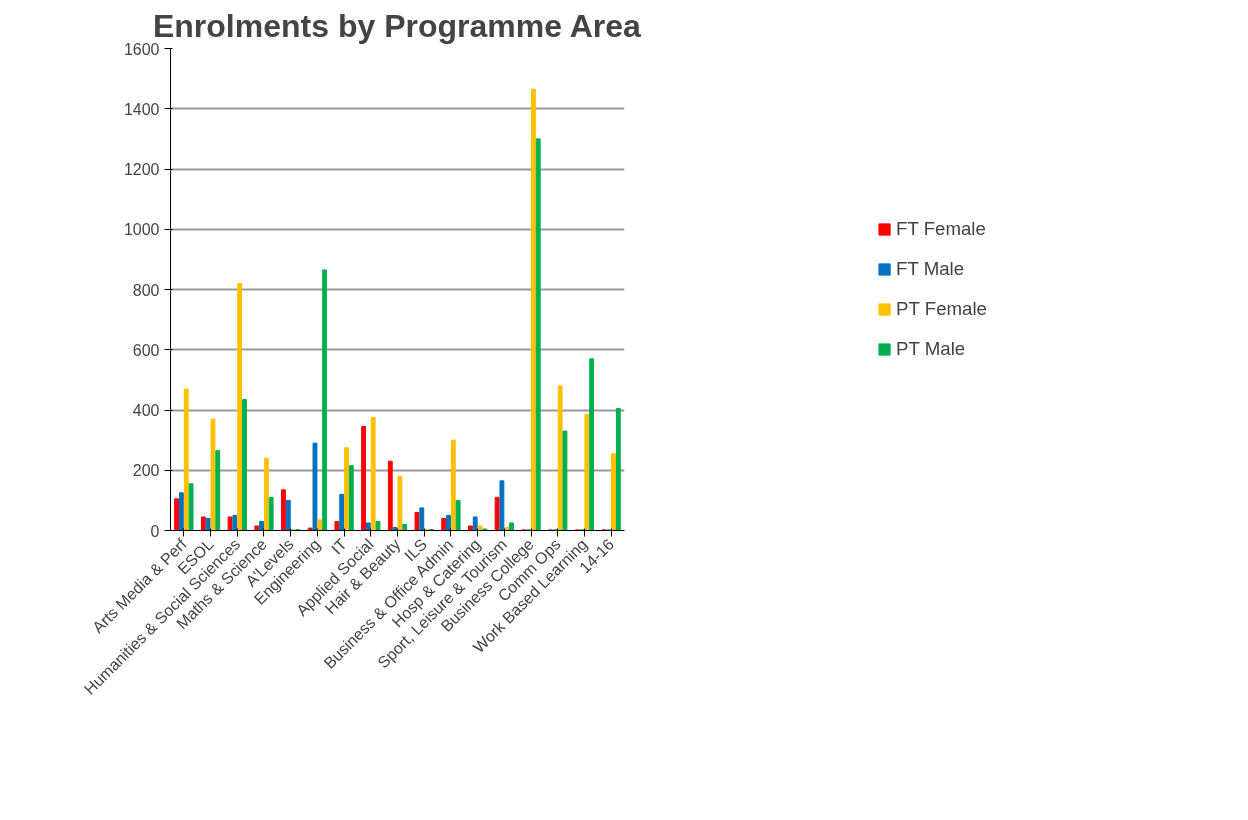 The height and width of the screenshot is (820, 1248). I want to click on y-tick-label: 600, so click(146, 350).